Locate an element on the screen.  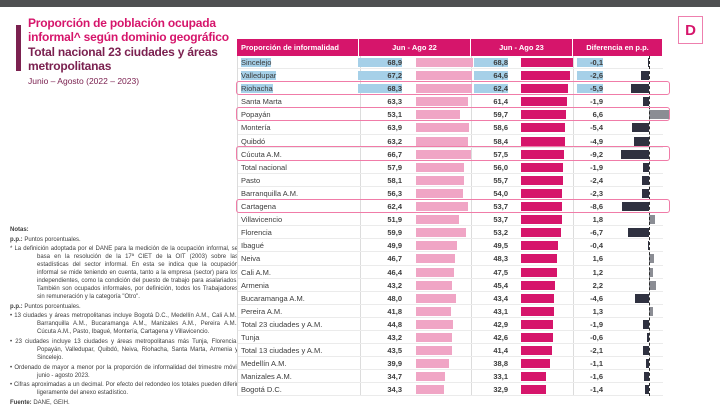
value-2023: 57,5 is located at coordinates (500, 154).